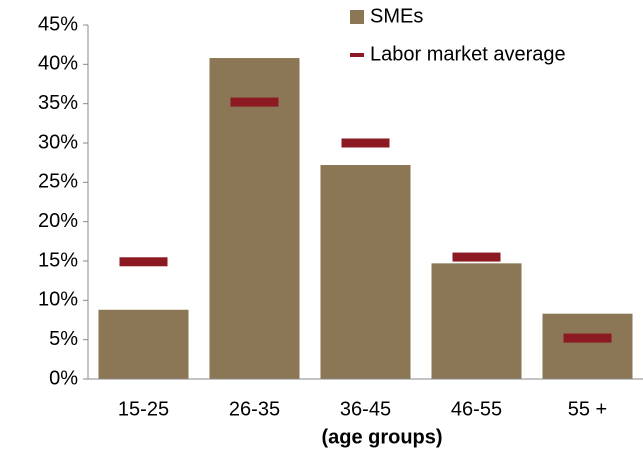 This screenshot has width=643, height=452. Describe the element at coordinates (143, 409) in the screenshot. I see `x-tick-label: 15-25` at that location.